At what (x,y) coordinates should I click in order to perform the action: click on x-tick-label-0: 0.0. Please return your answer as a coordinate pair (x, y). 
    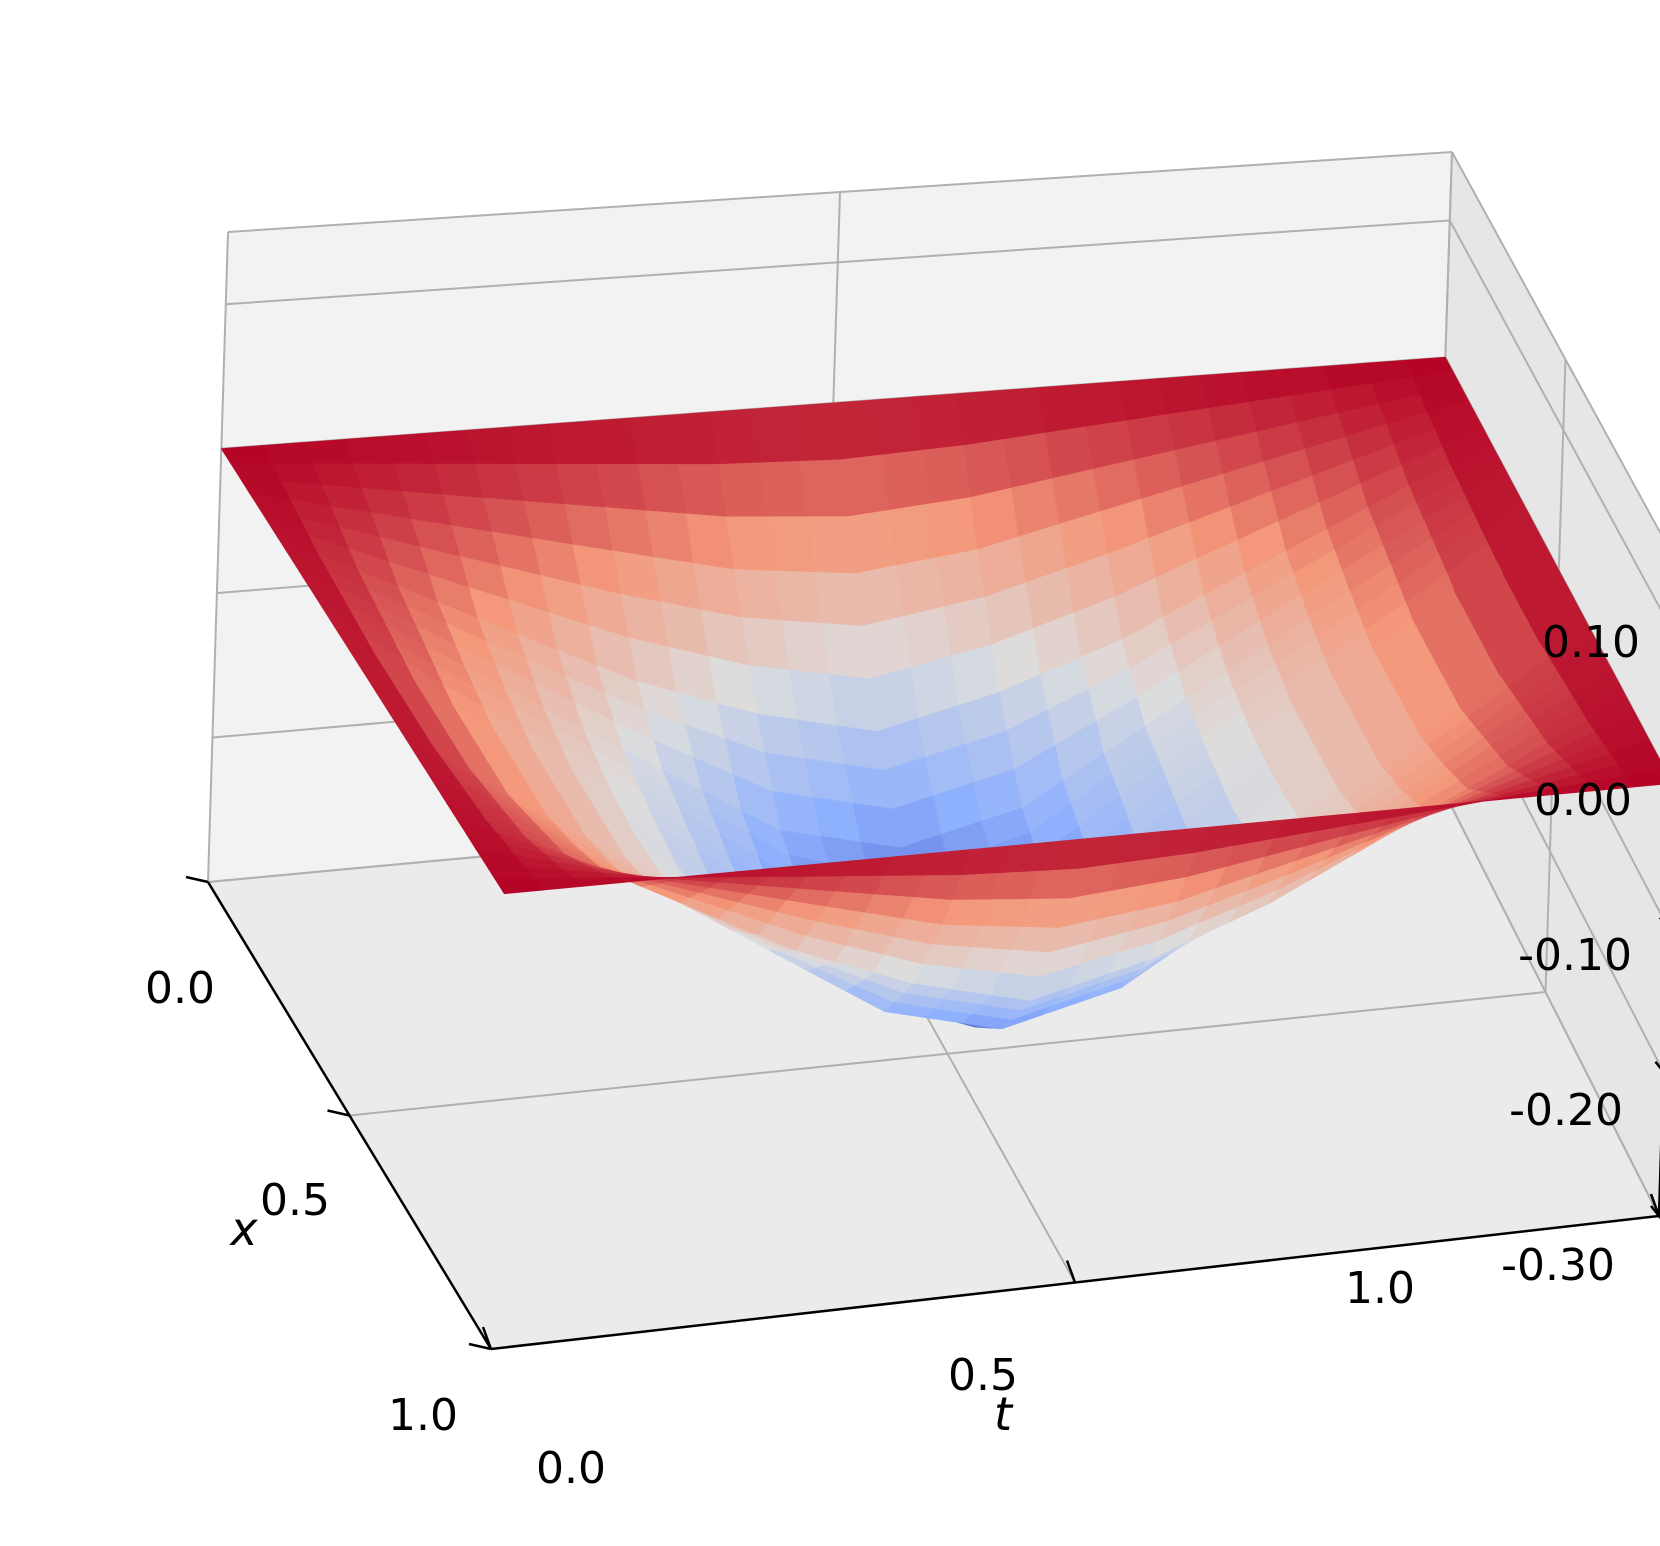
    Looking at the image, I should click on (180, 988).